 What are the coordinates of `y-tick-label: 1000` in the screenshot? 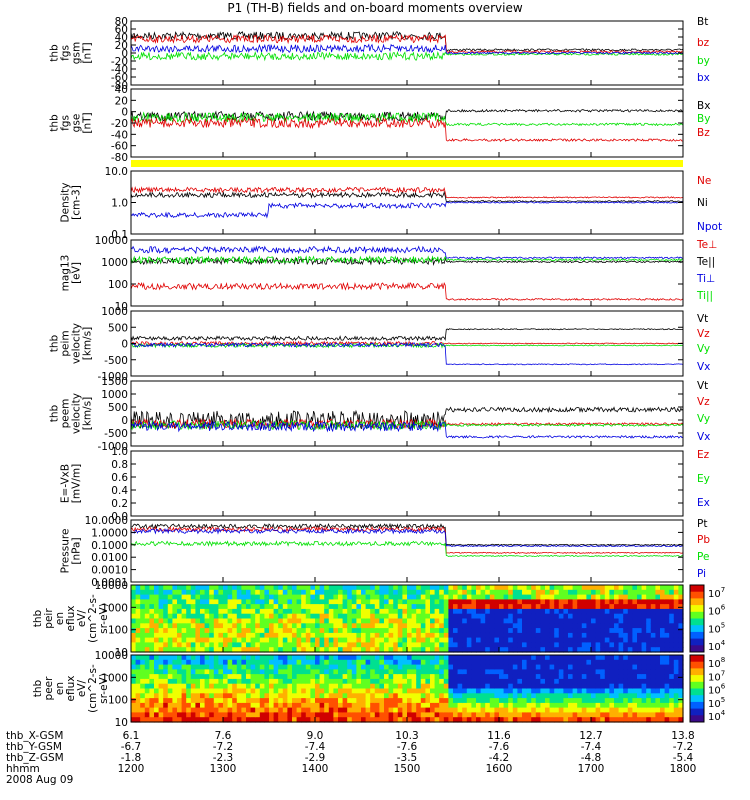 It's located at (114, 395).